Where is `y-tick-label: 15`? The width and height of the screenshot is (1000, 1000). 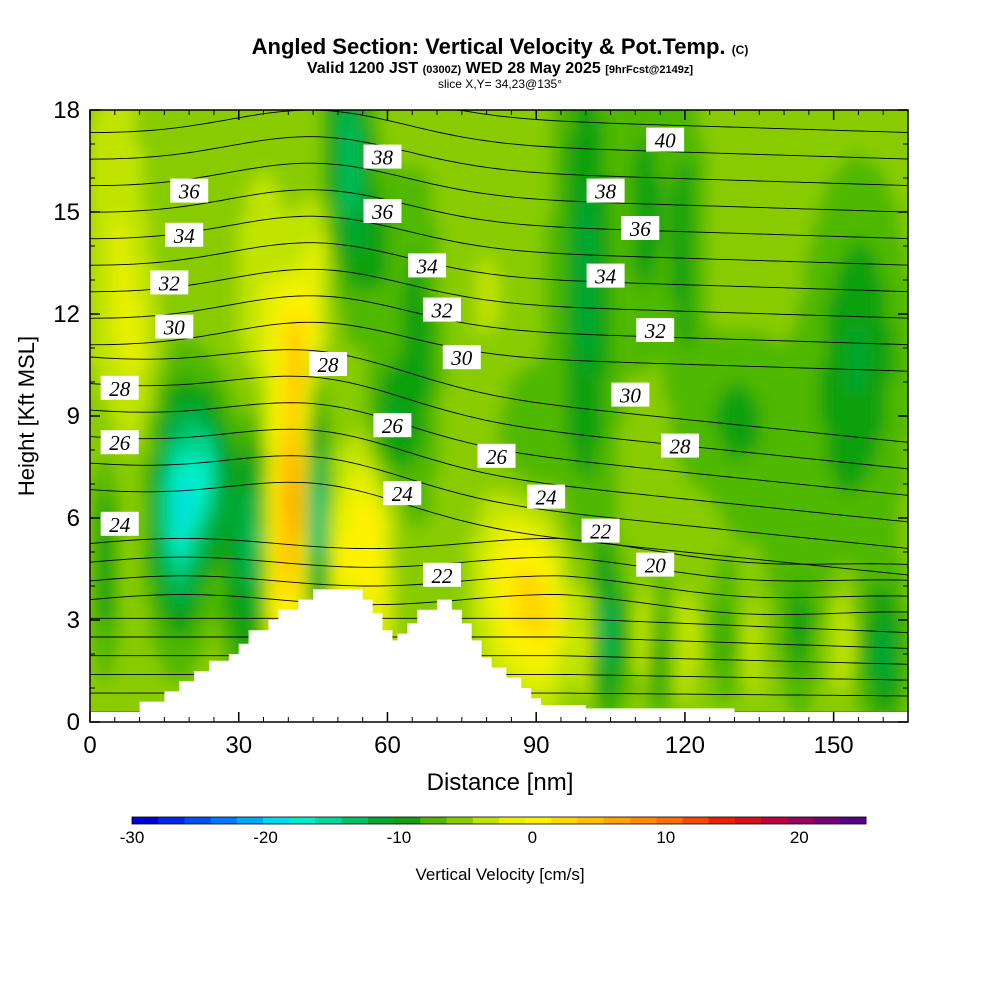 y-tick-label: 15 is located at coordinates (66, 212).